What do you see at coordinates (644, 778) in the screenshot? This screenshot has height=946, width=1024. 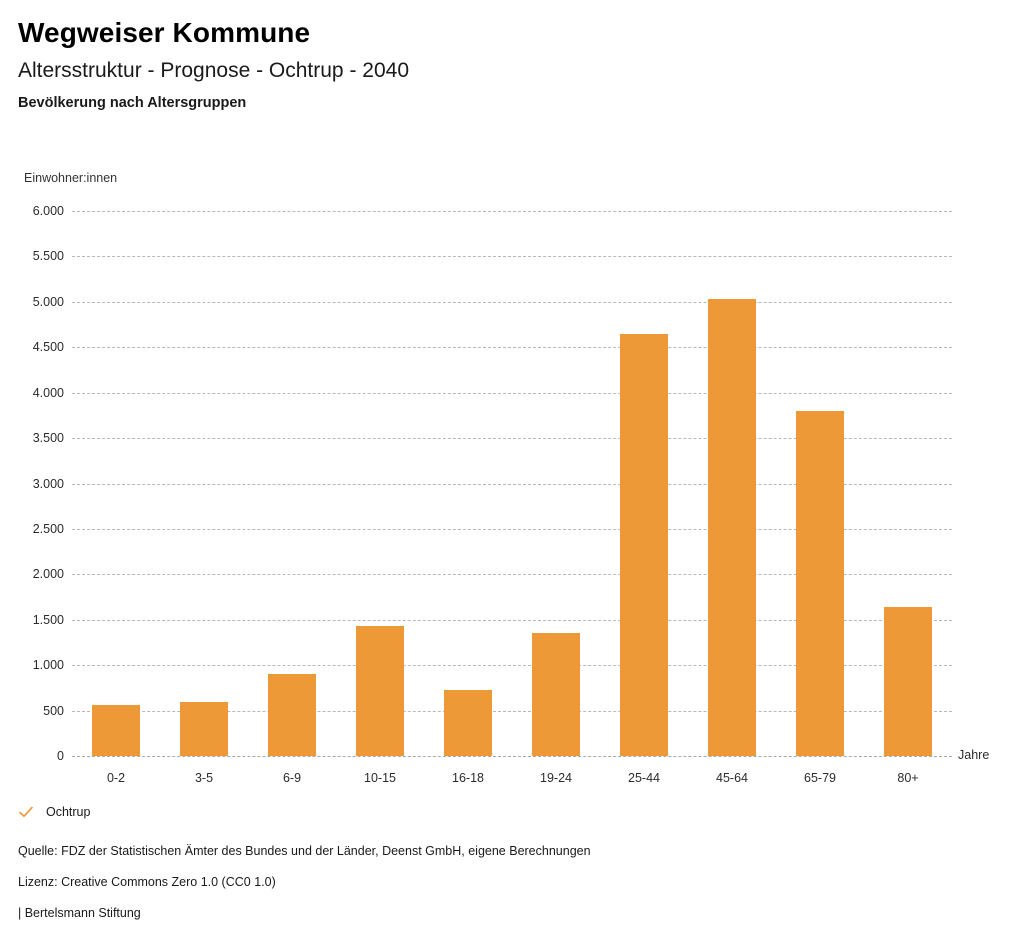 I see `x-axis-tick-label: 25-44` at bounding box center [644, 778].